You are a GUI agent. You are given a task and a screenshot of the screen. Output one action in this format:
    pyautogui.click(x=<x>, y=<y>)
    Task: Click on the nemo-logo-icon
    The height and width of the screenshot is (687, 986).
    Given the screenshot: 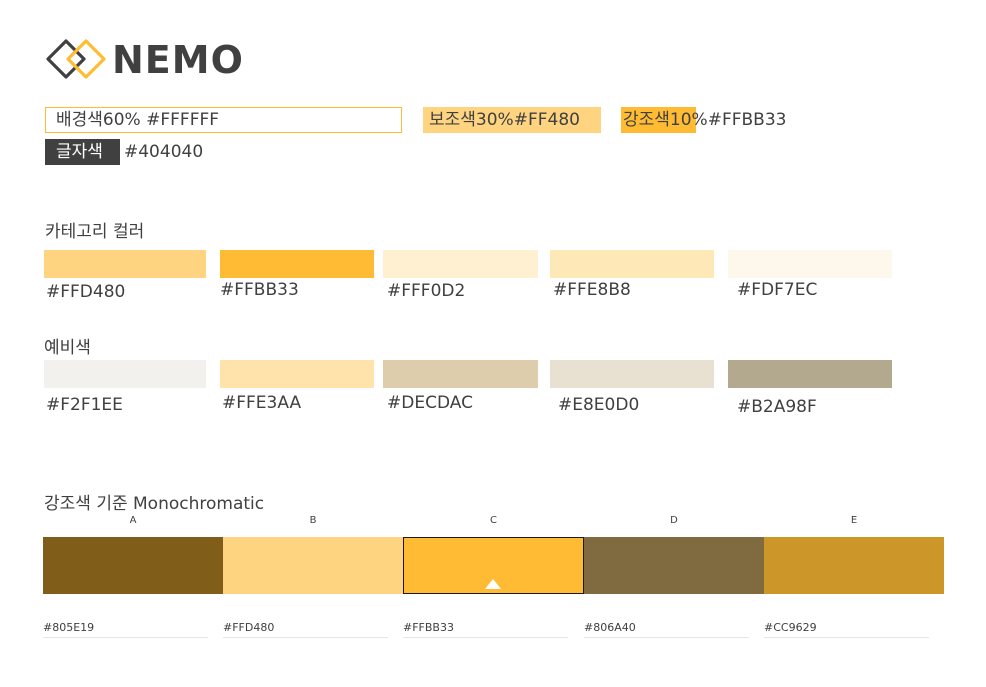 What is the action you would take?
    pyautogui.click(x=76, y=59)
    